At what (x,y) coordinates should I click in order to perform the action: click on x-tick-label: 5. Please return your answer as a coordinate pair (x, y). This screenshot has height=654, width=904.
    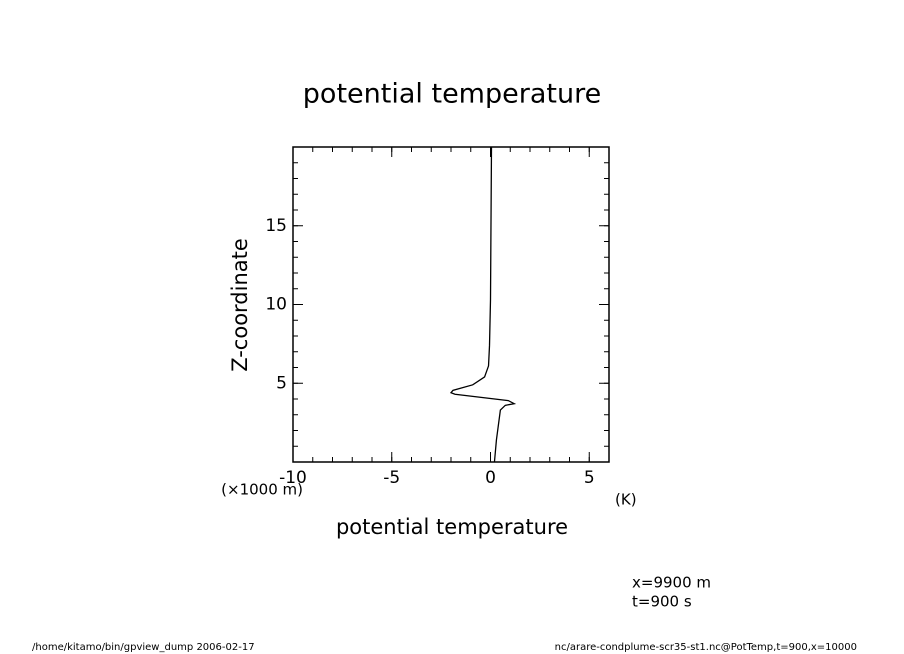
    Looking at the image, I should click on (589, 478).